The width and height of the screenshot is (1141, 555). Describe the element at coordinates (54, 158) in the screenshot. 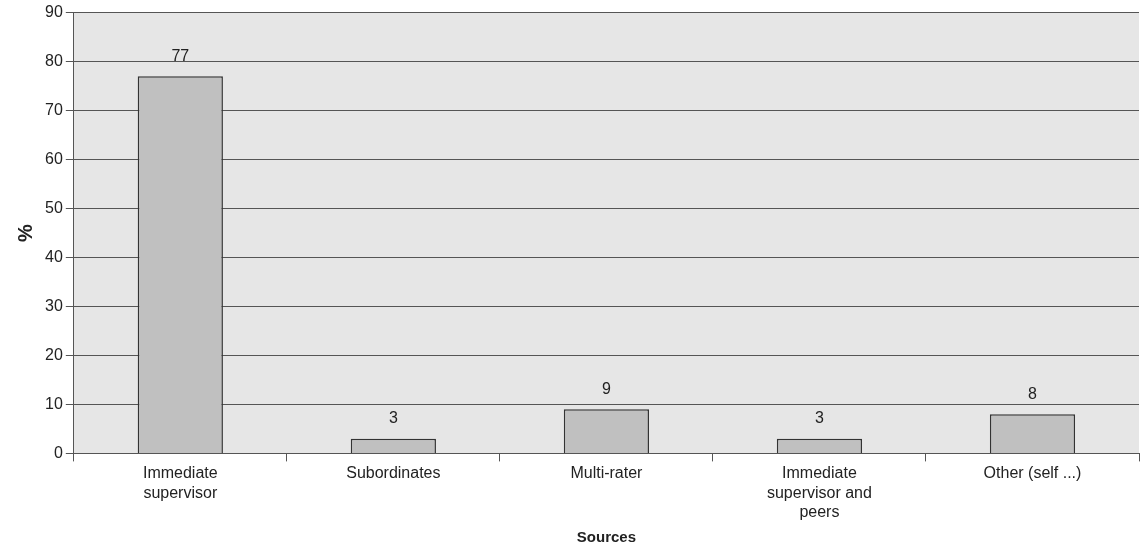

I see `y-tick-label: 60` at that location.